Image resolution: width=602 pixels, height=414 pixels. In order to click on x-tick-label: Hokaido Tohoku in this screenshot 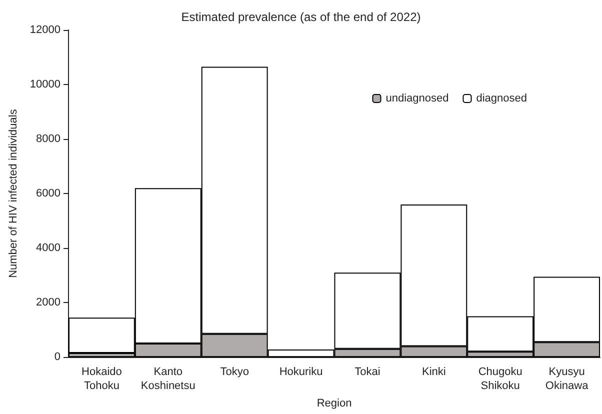, I will do `click(102, 379)`.